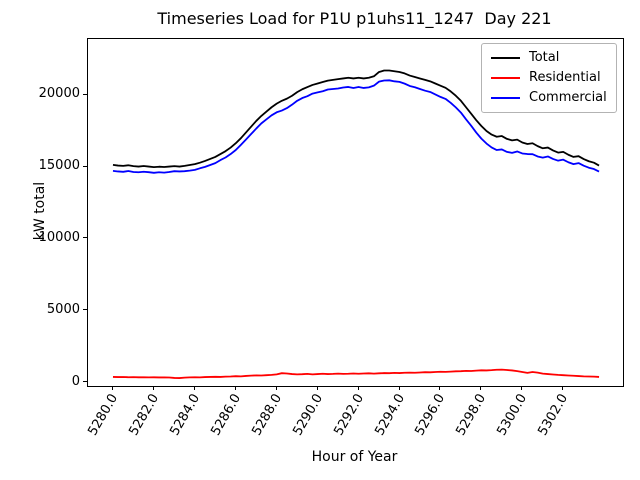  I want to click on legend-swatch-residential, so click(505, 78).